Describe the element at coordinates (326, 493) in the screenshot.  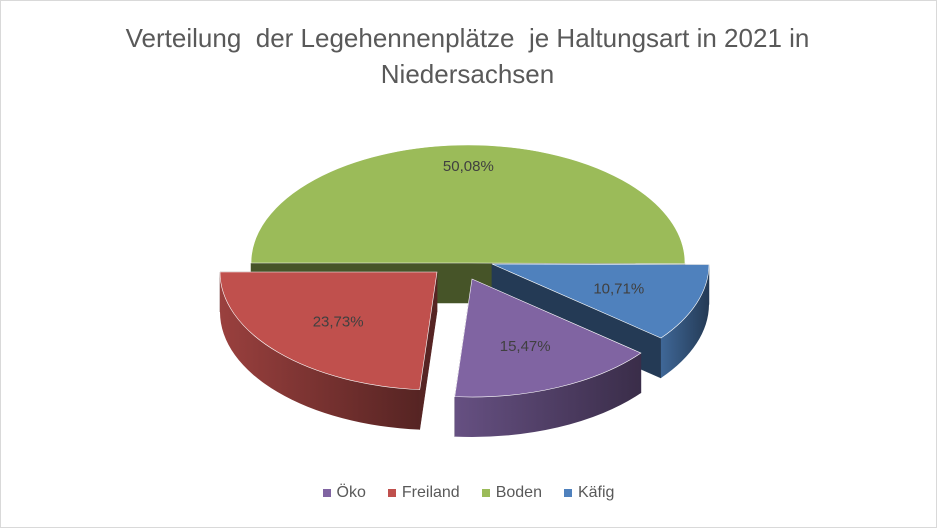
I see `legend-swatch-oeko` at that location.